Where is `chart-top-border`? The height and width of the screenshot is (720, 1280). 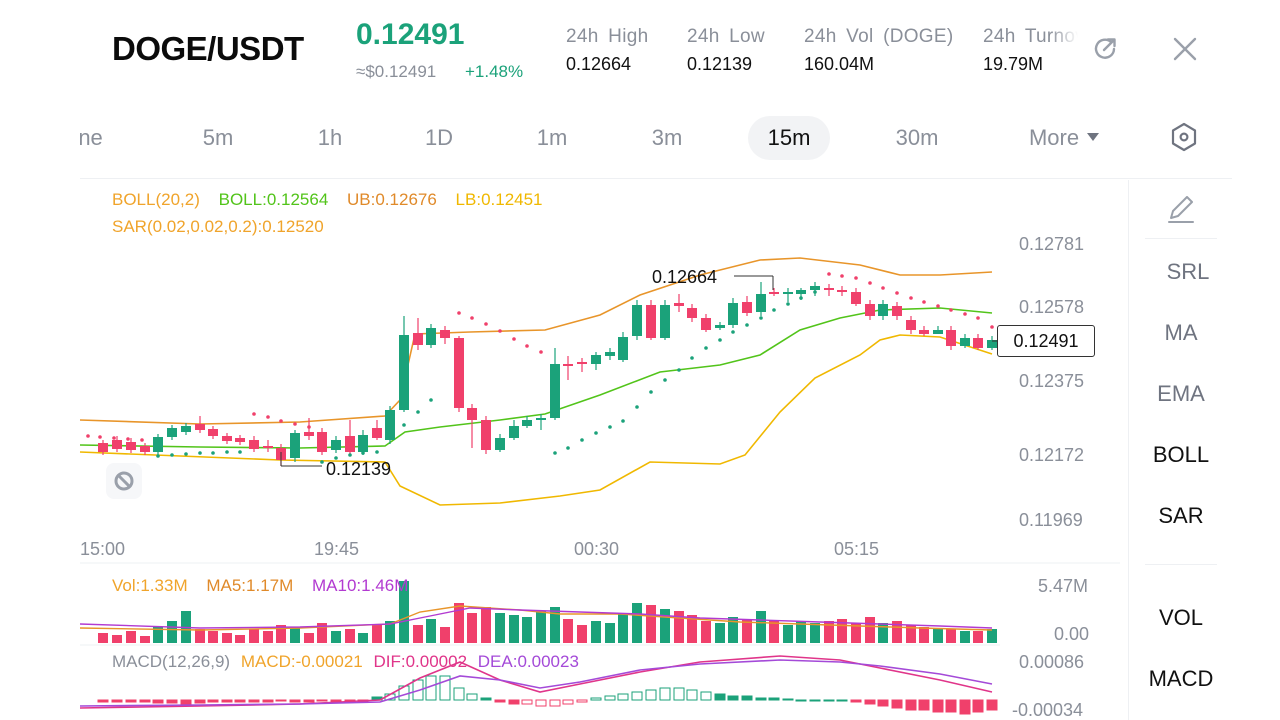
chart-top-border is located at coordinates (656, 178).